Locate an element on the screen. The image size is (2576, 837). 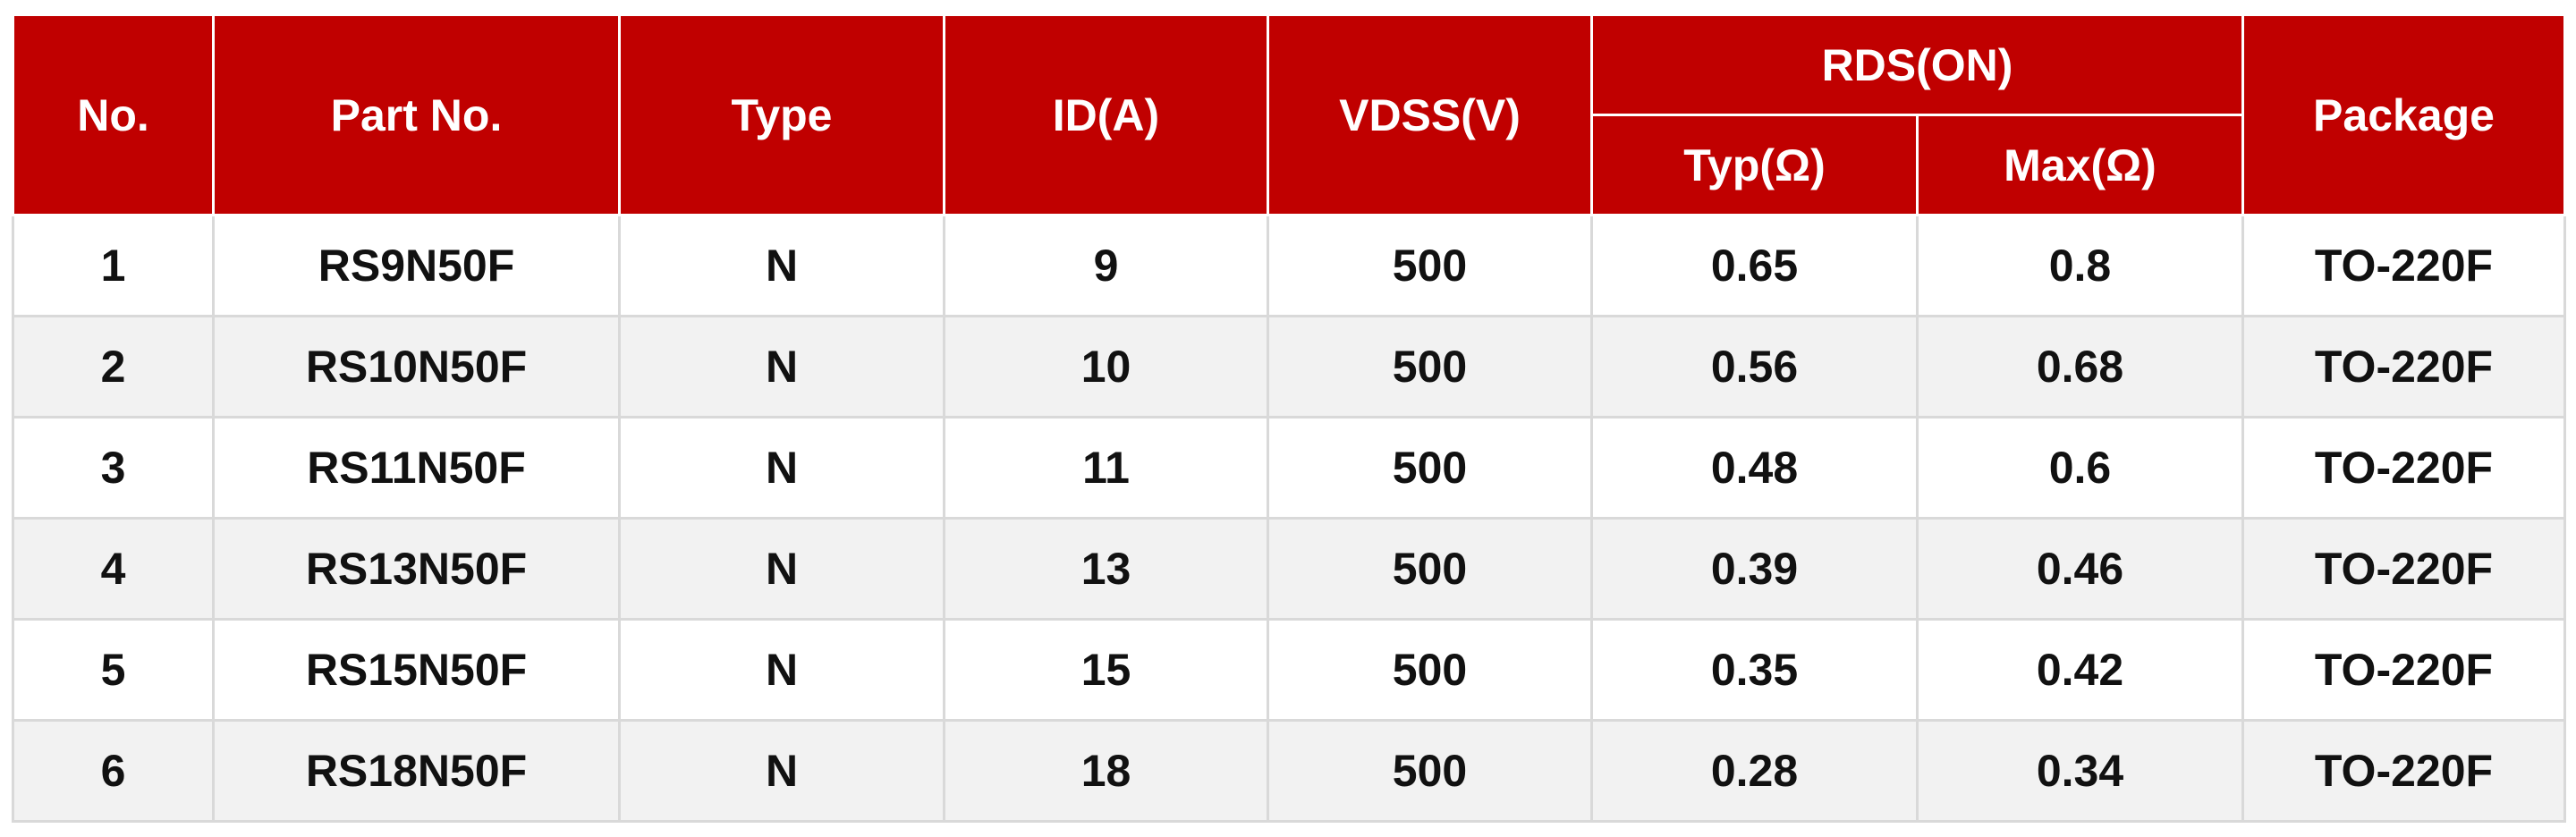
table-row: 6 RS18N50F N 18 500 0.28 0.34 TO-220F is located at coordinates (1289, 771).